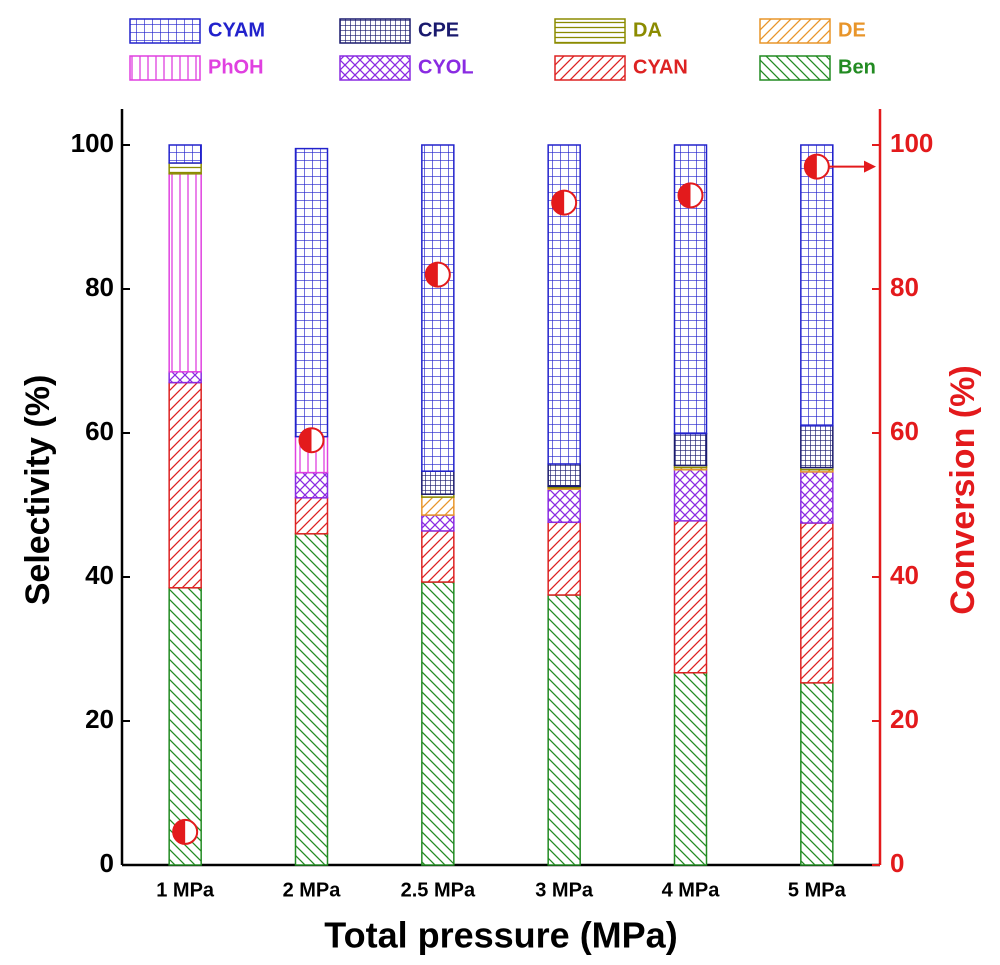 The width and height of the screenshot is (1000, 965). What do you see at coordinates (817, 890) in the screenshot?
I see `x-tick-label: 5 MPa` at bounding box center [817, 890].